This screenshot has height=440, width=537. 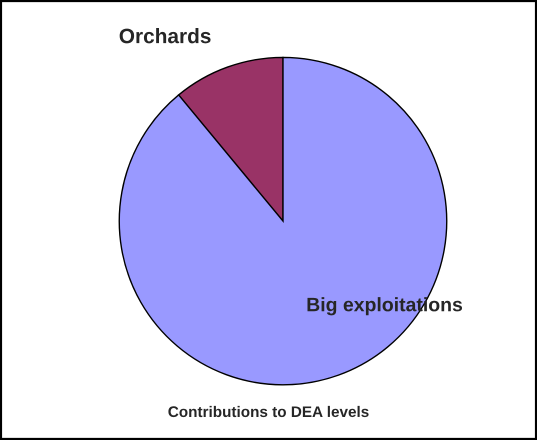 I want to click on slice-label: Orchards, so click(x=165, y=36).